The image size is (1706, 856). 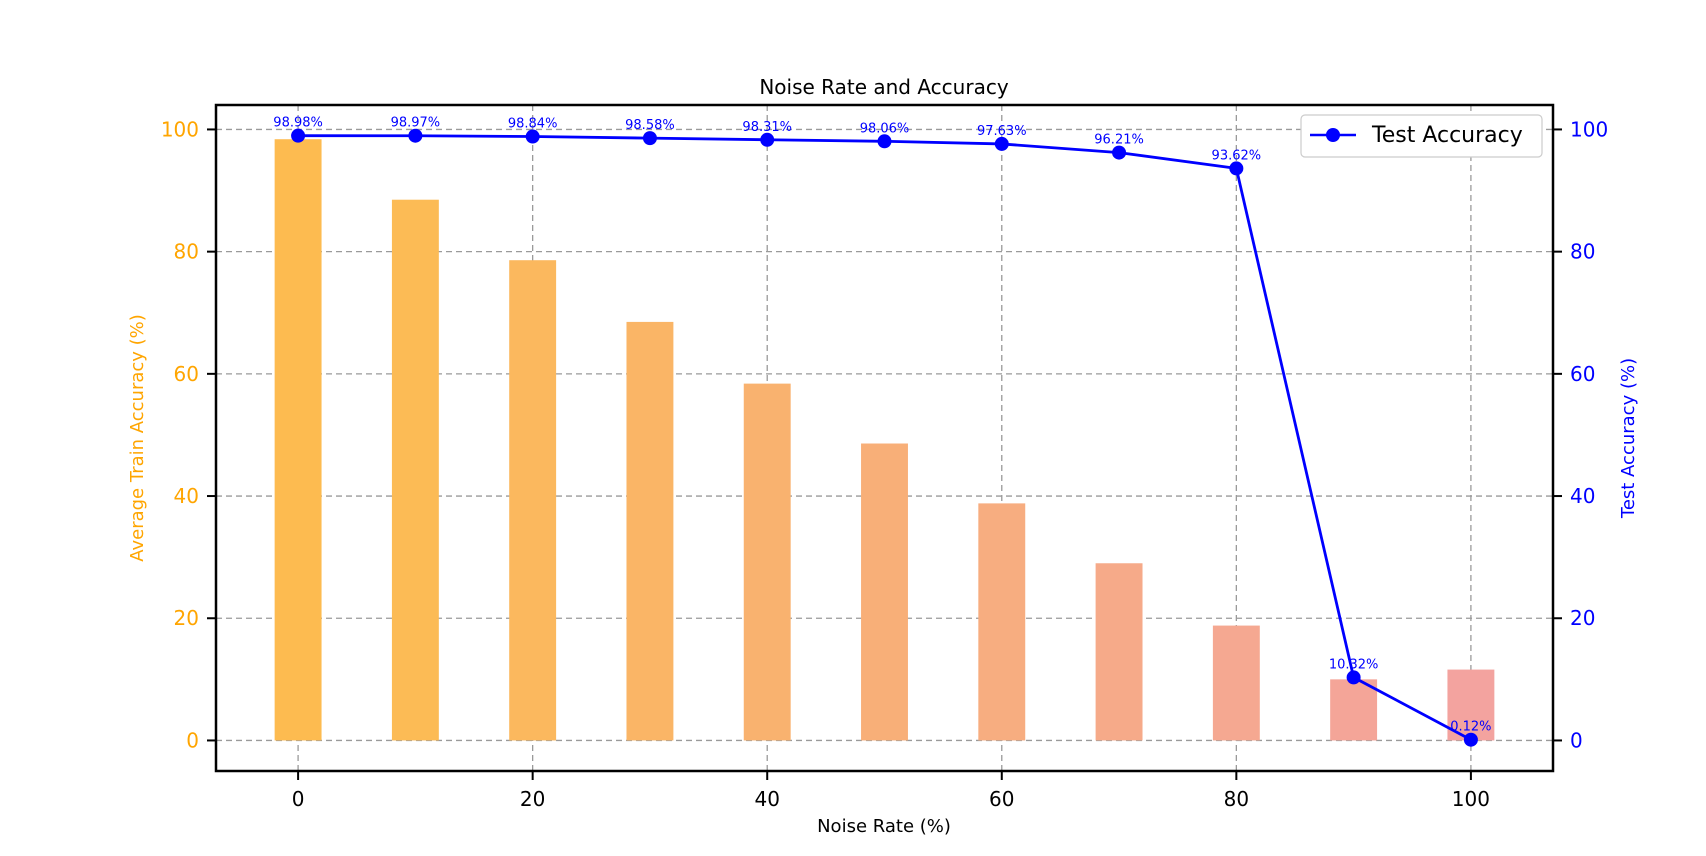 What do you see at coordinates (650, 125) in the screenshot?
I see `data-label: 98.58%` at bounding box center [650, 125].